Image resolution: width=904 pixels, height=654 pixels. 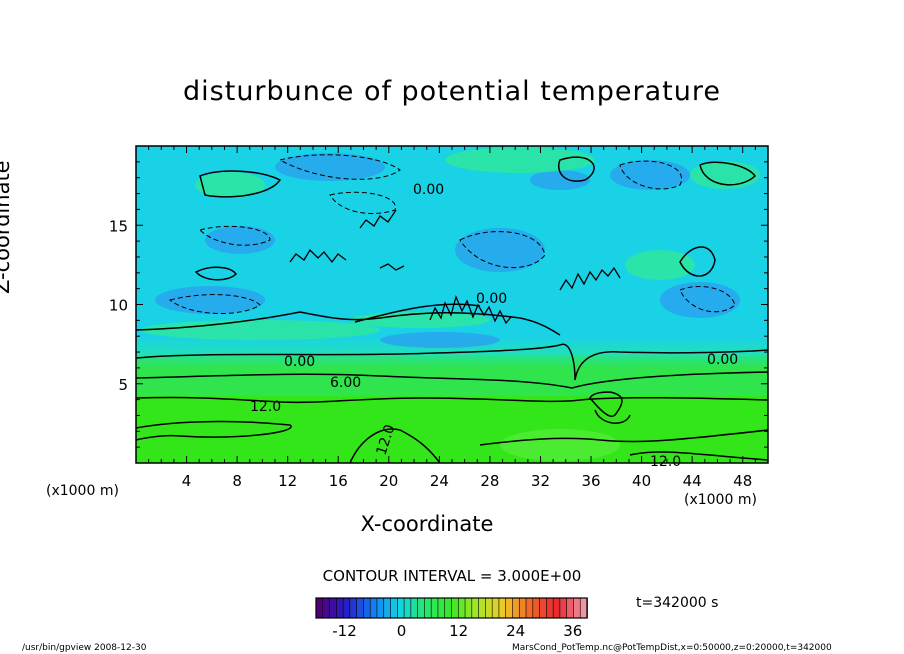 I want to click on x-tick-label: 48, so click(x=742, y=481).